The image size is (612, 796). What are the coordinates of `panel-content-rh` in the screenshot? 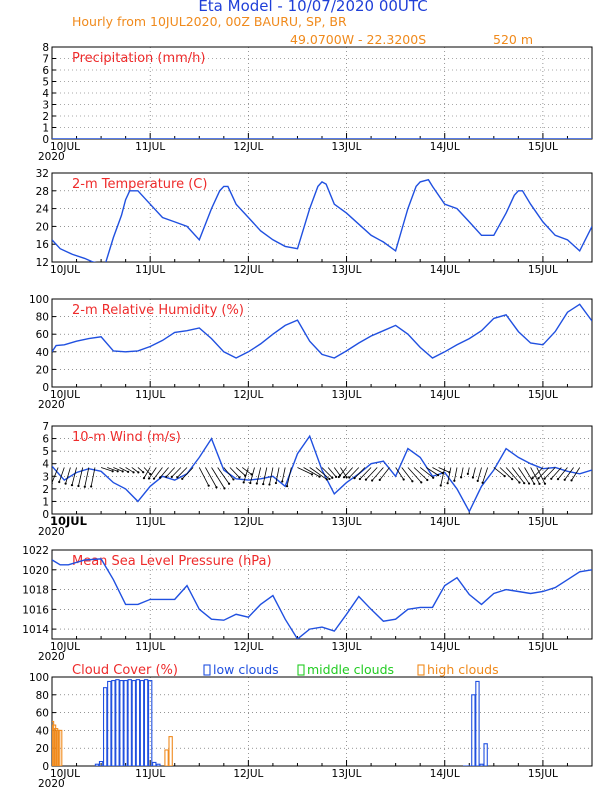 It's located at (322, 331).